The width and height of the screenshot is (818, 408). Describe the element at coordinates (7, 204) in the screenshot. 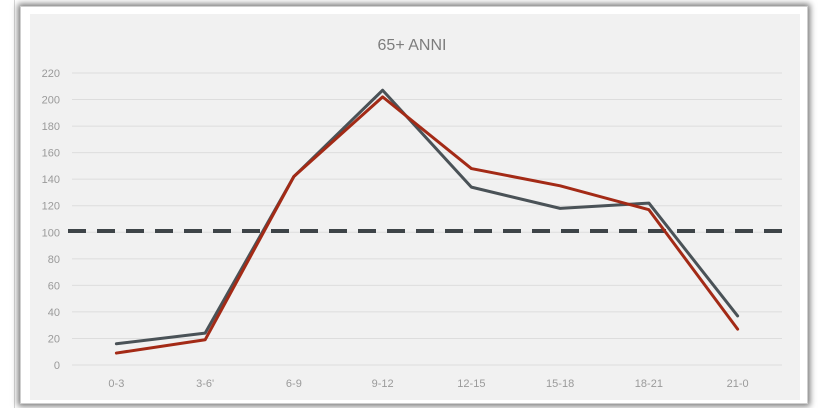

I see `left-edge-strip` at that location.